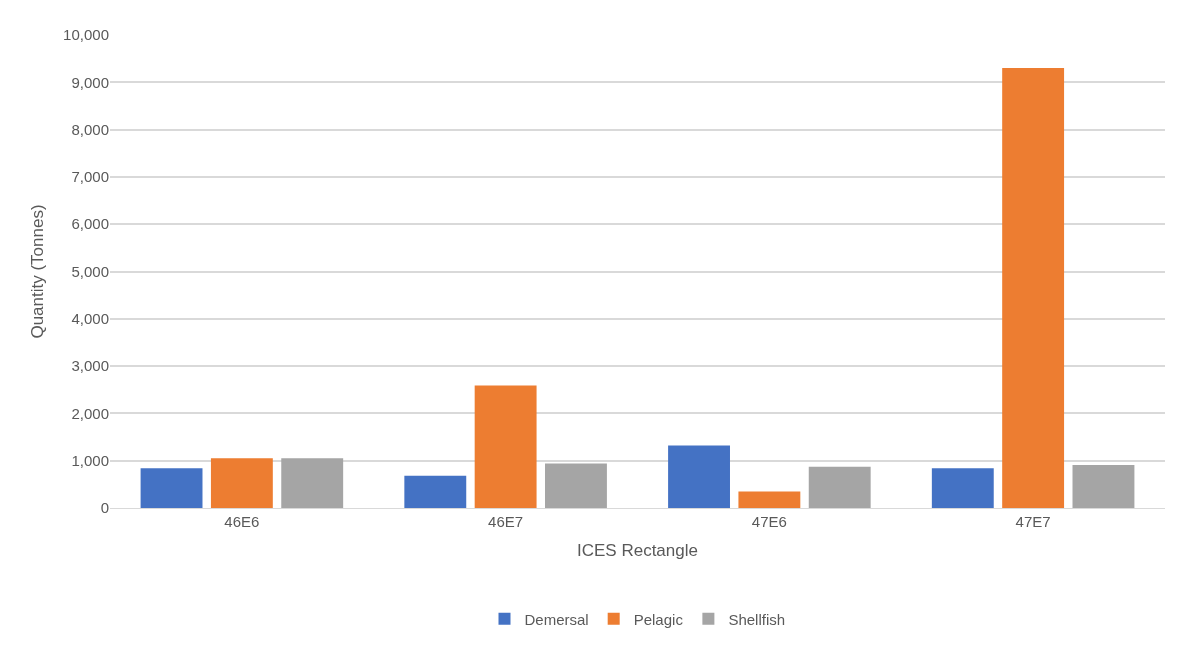  Describe the element at coordinates (90, 82) in the screenshot. I see `y-tick-label: 9,000` at that location.